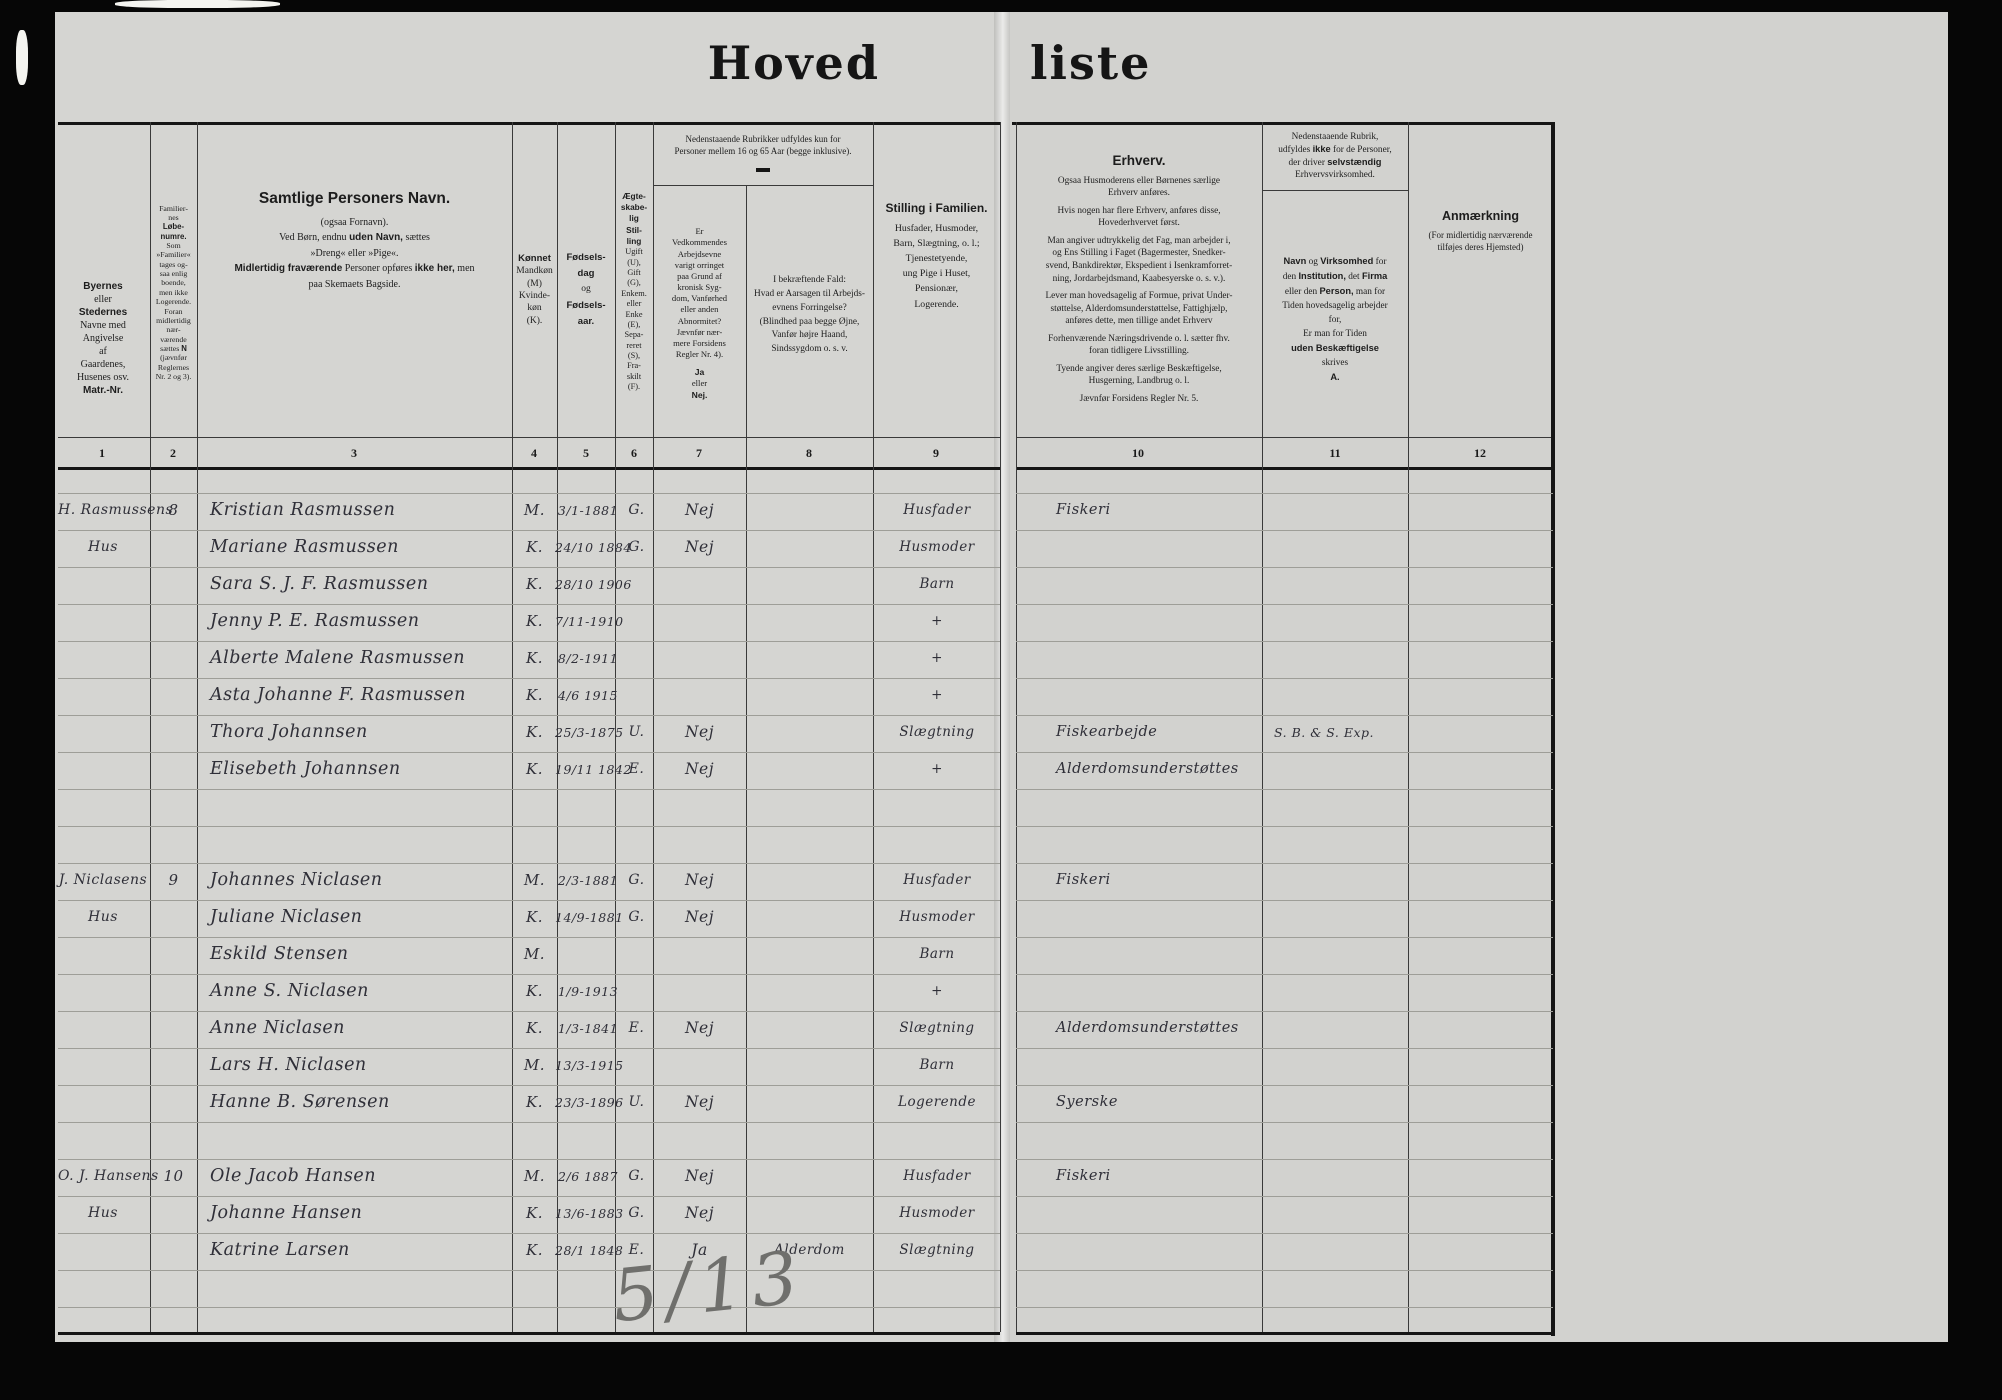 The height and width of the screenshot is (1400, 2002). What do you see at coordinates (173, 1176) in the screenshot?
I see `cell-family-number: 10` at bounding box center [173, 1176].